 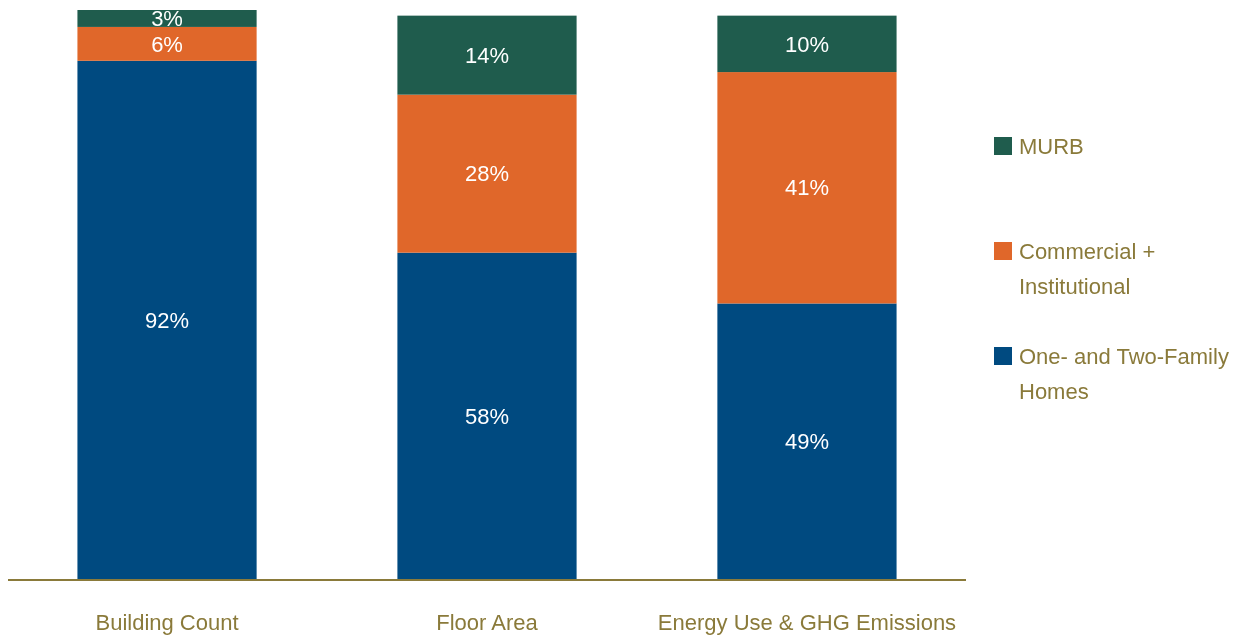 I want to click on data-label: 6%, so click(x=167, y=44).